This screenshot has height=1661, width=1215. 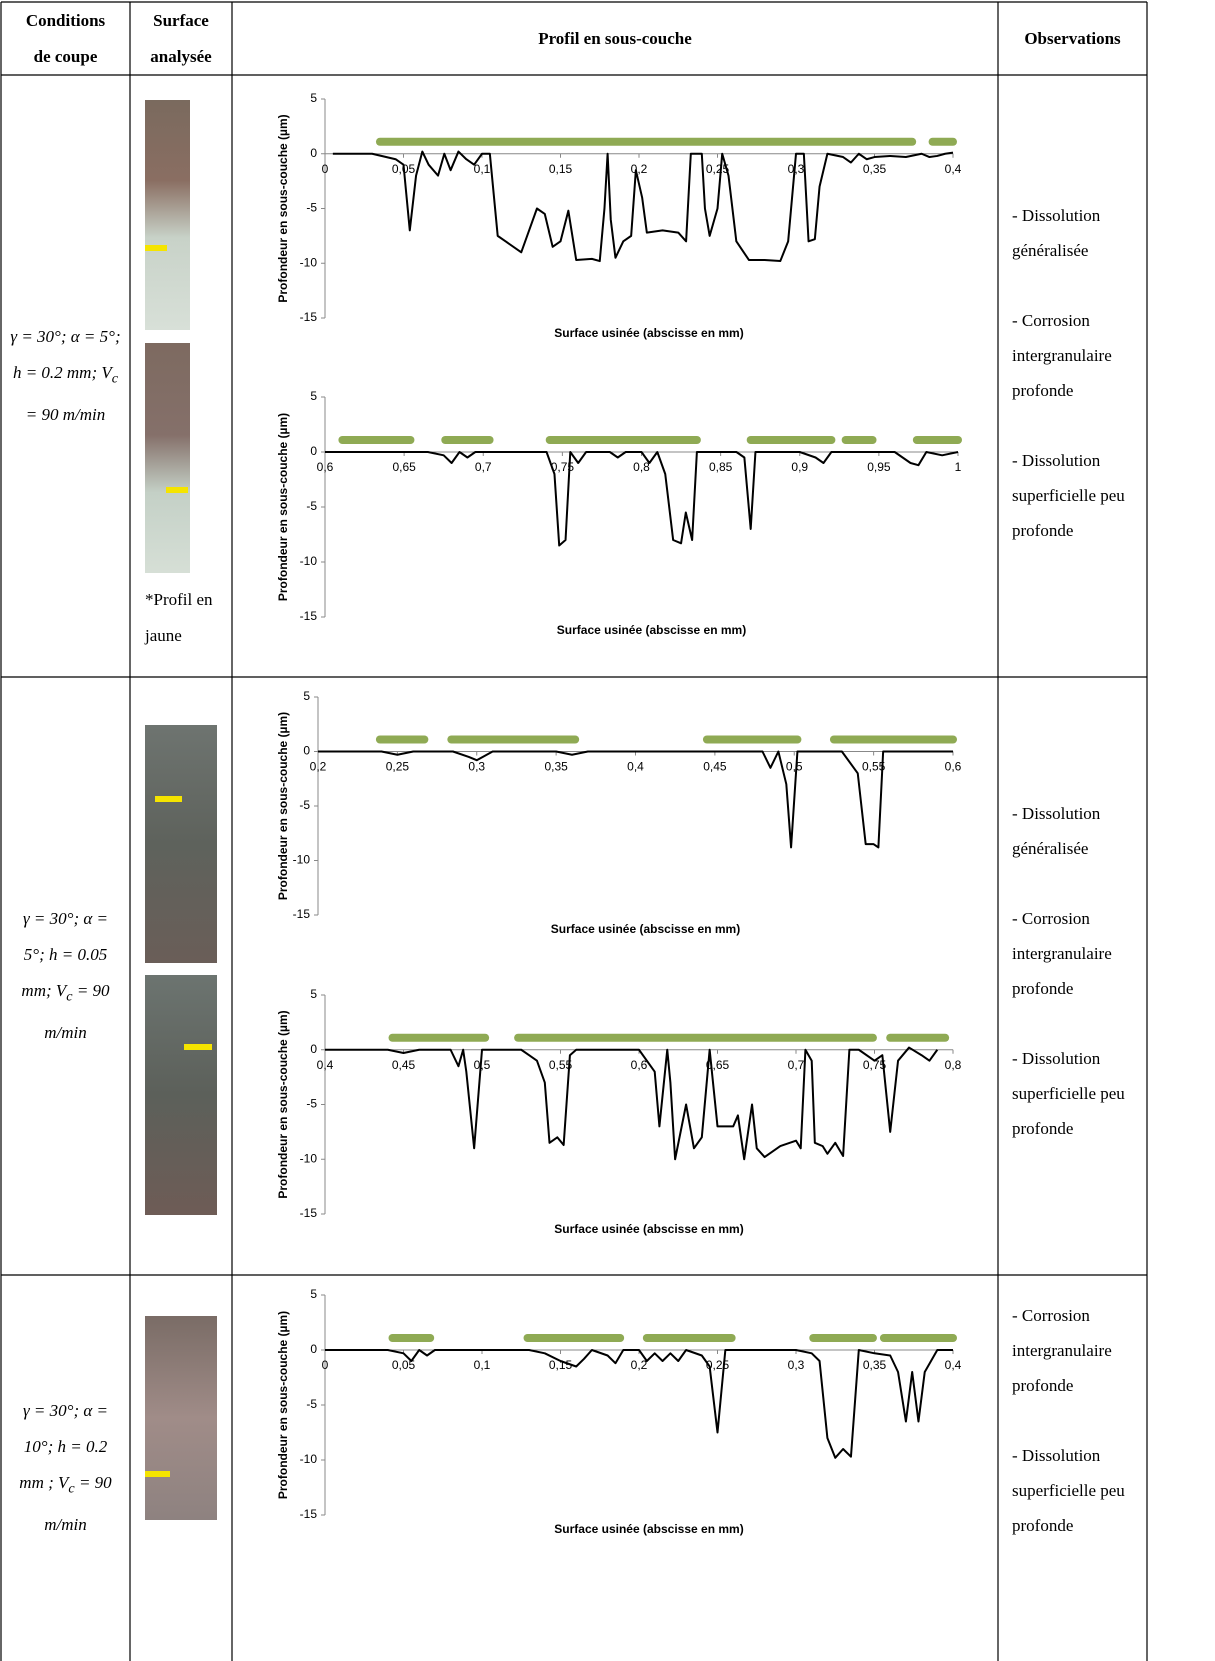 I want to click on image-note: *Profil en jaune, so click(x=179, y=617).